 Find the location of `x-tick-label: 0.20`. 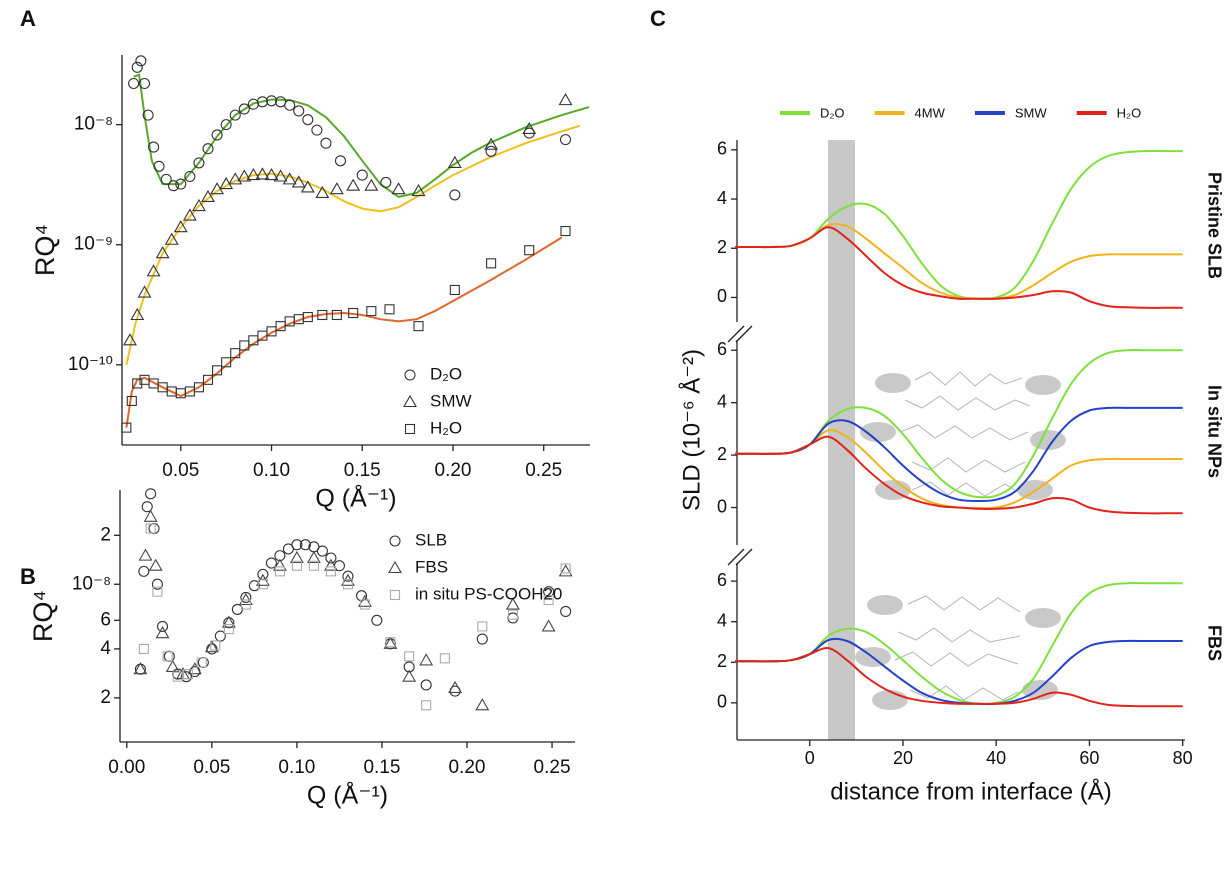

x-tick-label: 0.20 is located at coordinates (466, 767).